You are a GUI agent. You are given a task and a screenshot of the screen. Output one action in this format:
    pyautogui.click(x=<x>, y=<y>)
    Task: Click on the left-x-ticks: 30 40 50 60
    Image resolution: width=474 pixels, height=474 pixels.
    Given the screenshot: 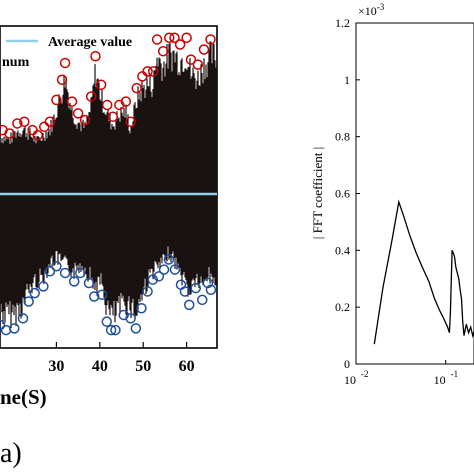 What is the action you would take?
    pyautogui.click(x=121, y=358)
    